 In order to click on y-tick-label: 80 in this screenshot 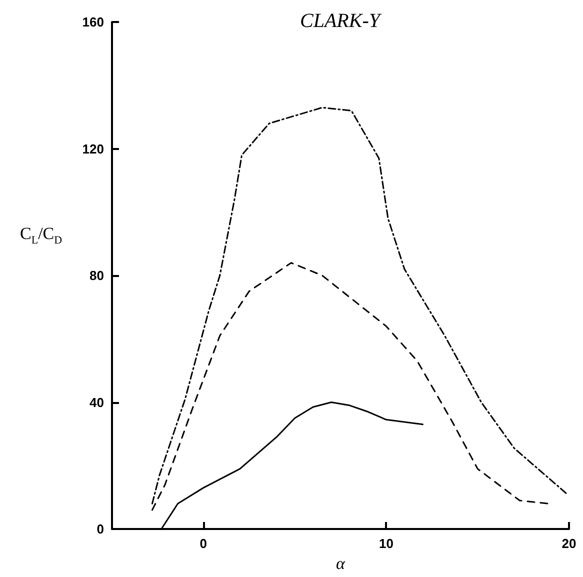, I will do `click(97, 275)`.